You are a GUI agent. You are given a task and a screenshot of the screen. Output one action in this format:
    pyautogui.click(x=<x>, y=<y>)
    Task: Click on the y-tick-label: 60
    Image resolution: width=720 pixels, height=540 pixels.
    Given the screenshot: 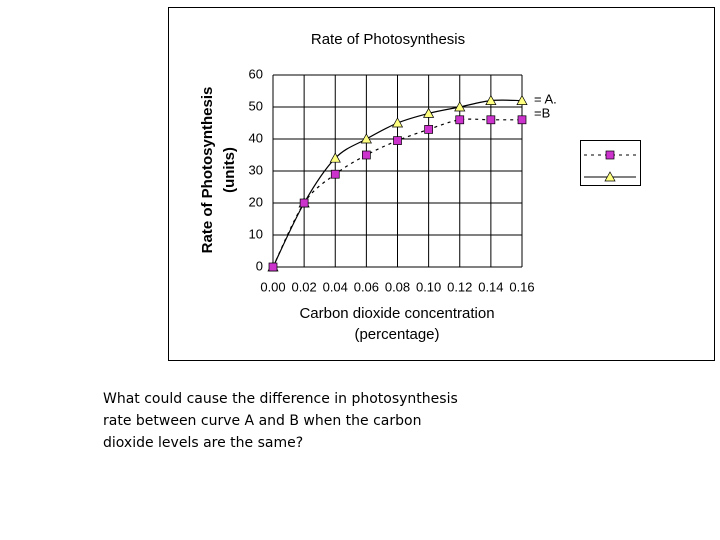 What is the action you would take?
    pyautogui.click(x=256, y=73)
    